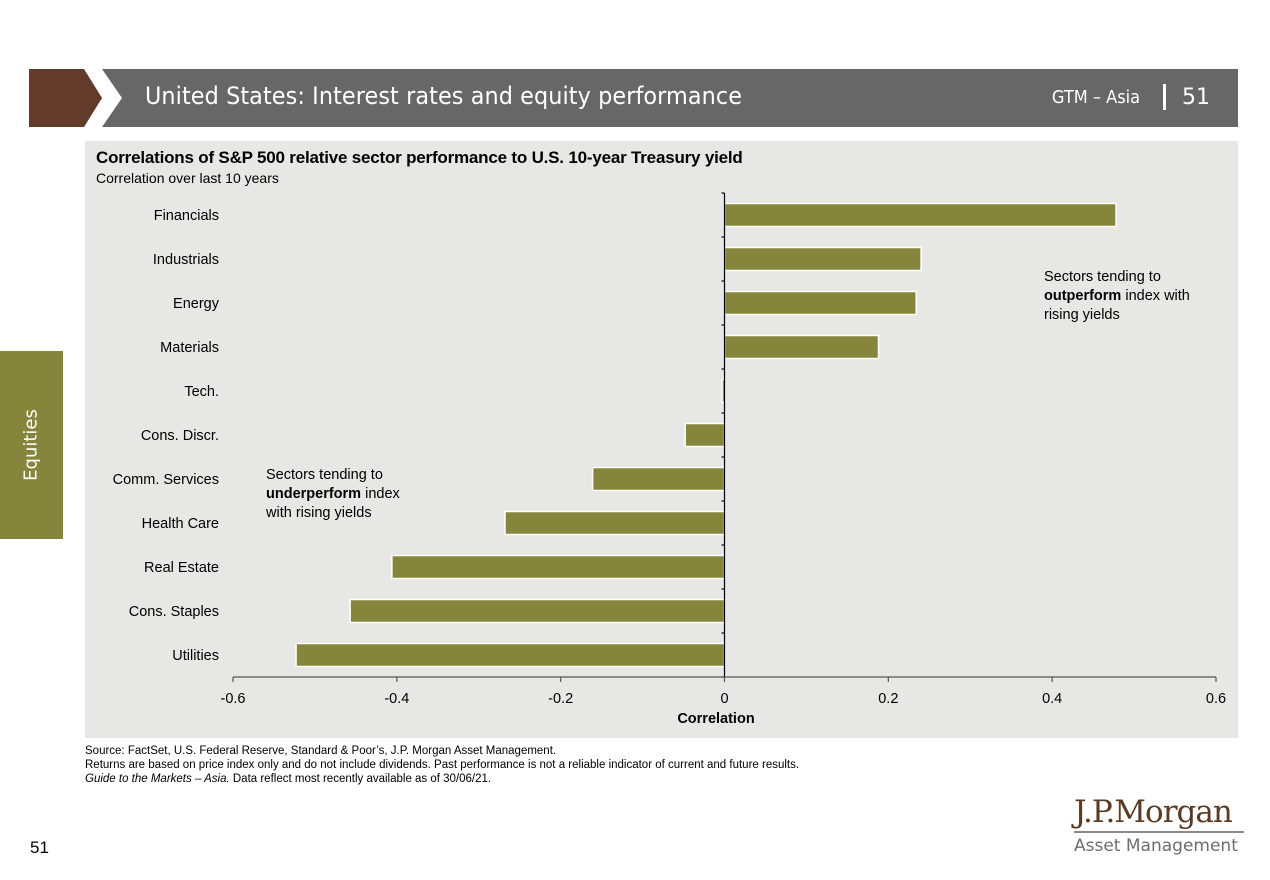 The width and height of the screenshot is (1270, 880). What do you see at coordinates (1153, 812) in the screenshot?
I see `logo-wordmark: J.P.Morgan` at bounding box center [1153, 812].